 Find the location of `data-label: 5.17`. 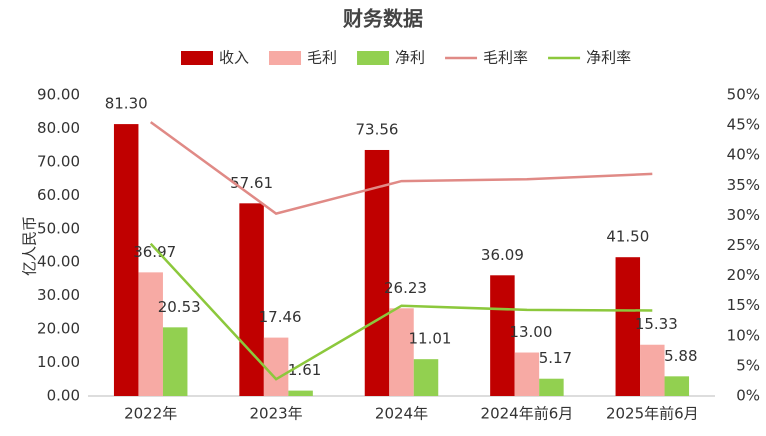

data-label: 5.17 is located at coordinates (555, 358).